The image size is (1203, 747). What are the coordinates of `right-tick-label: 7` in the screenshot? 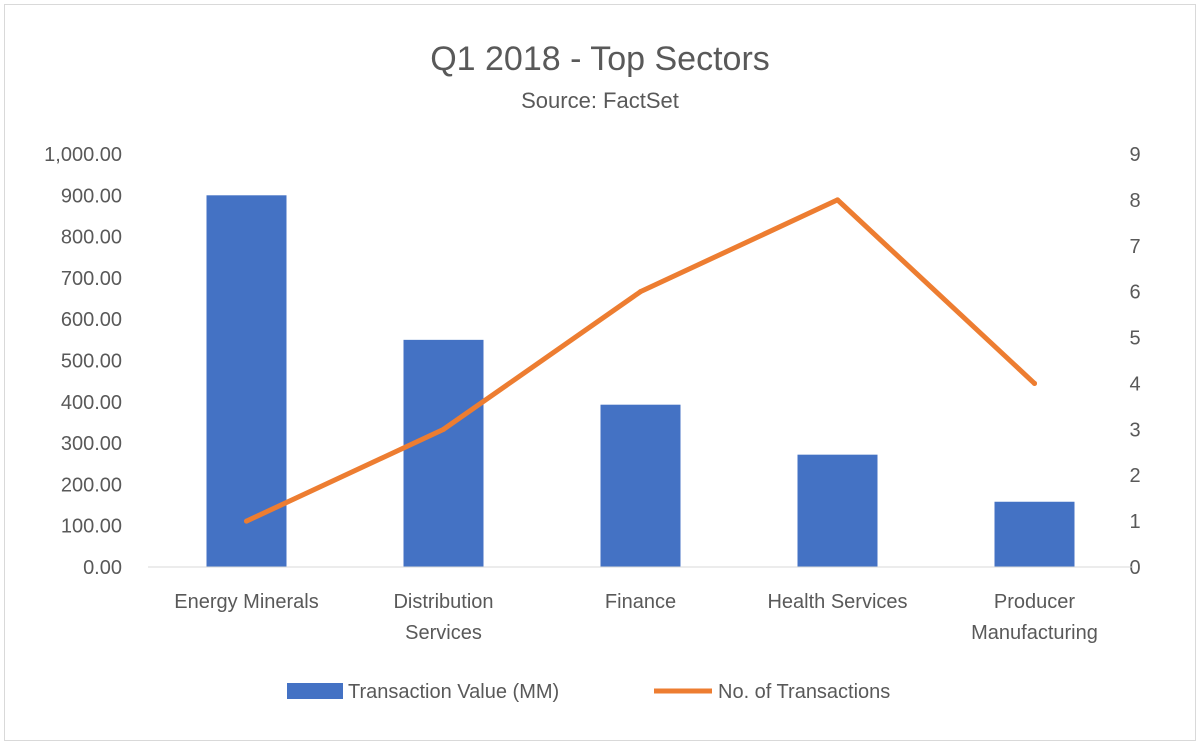 It's located at (1134, 247).